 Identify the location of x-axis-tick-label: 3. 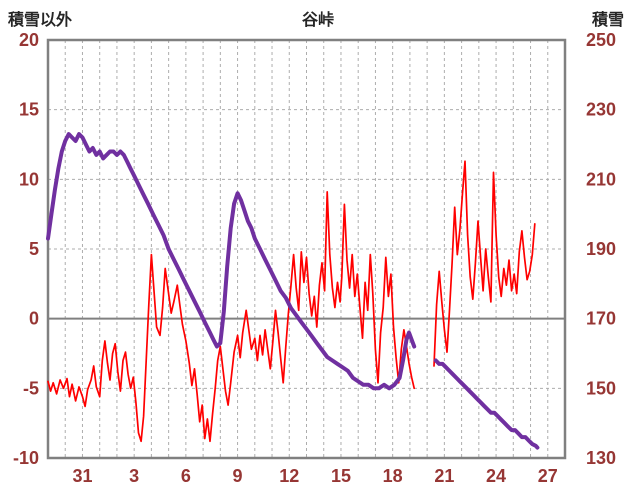
(134, 476).